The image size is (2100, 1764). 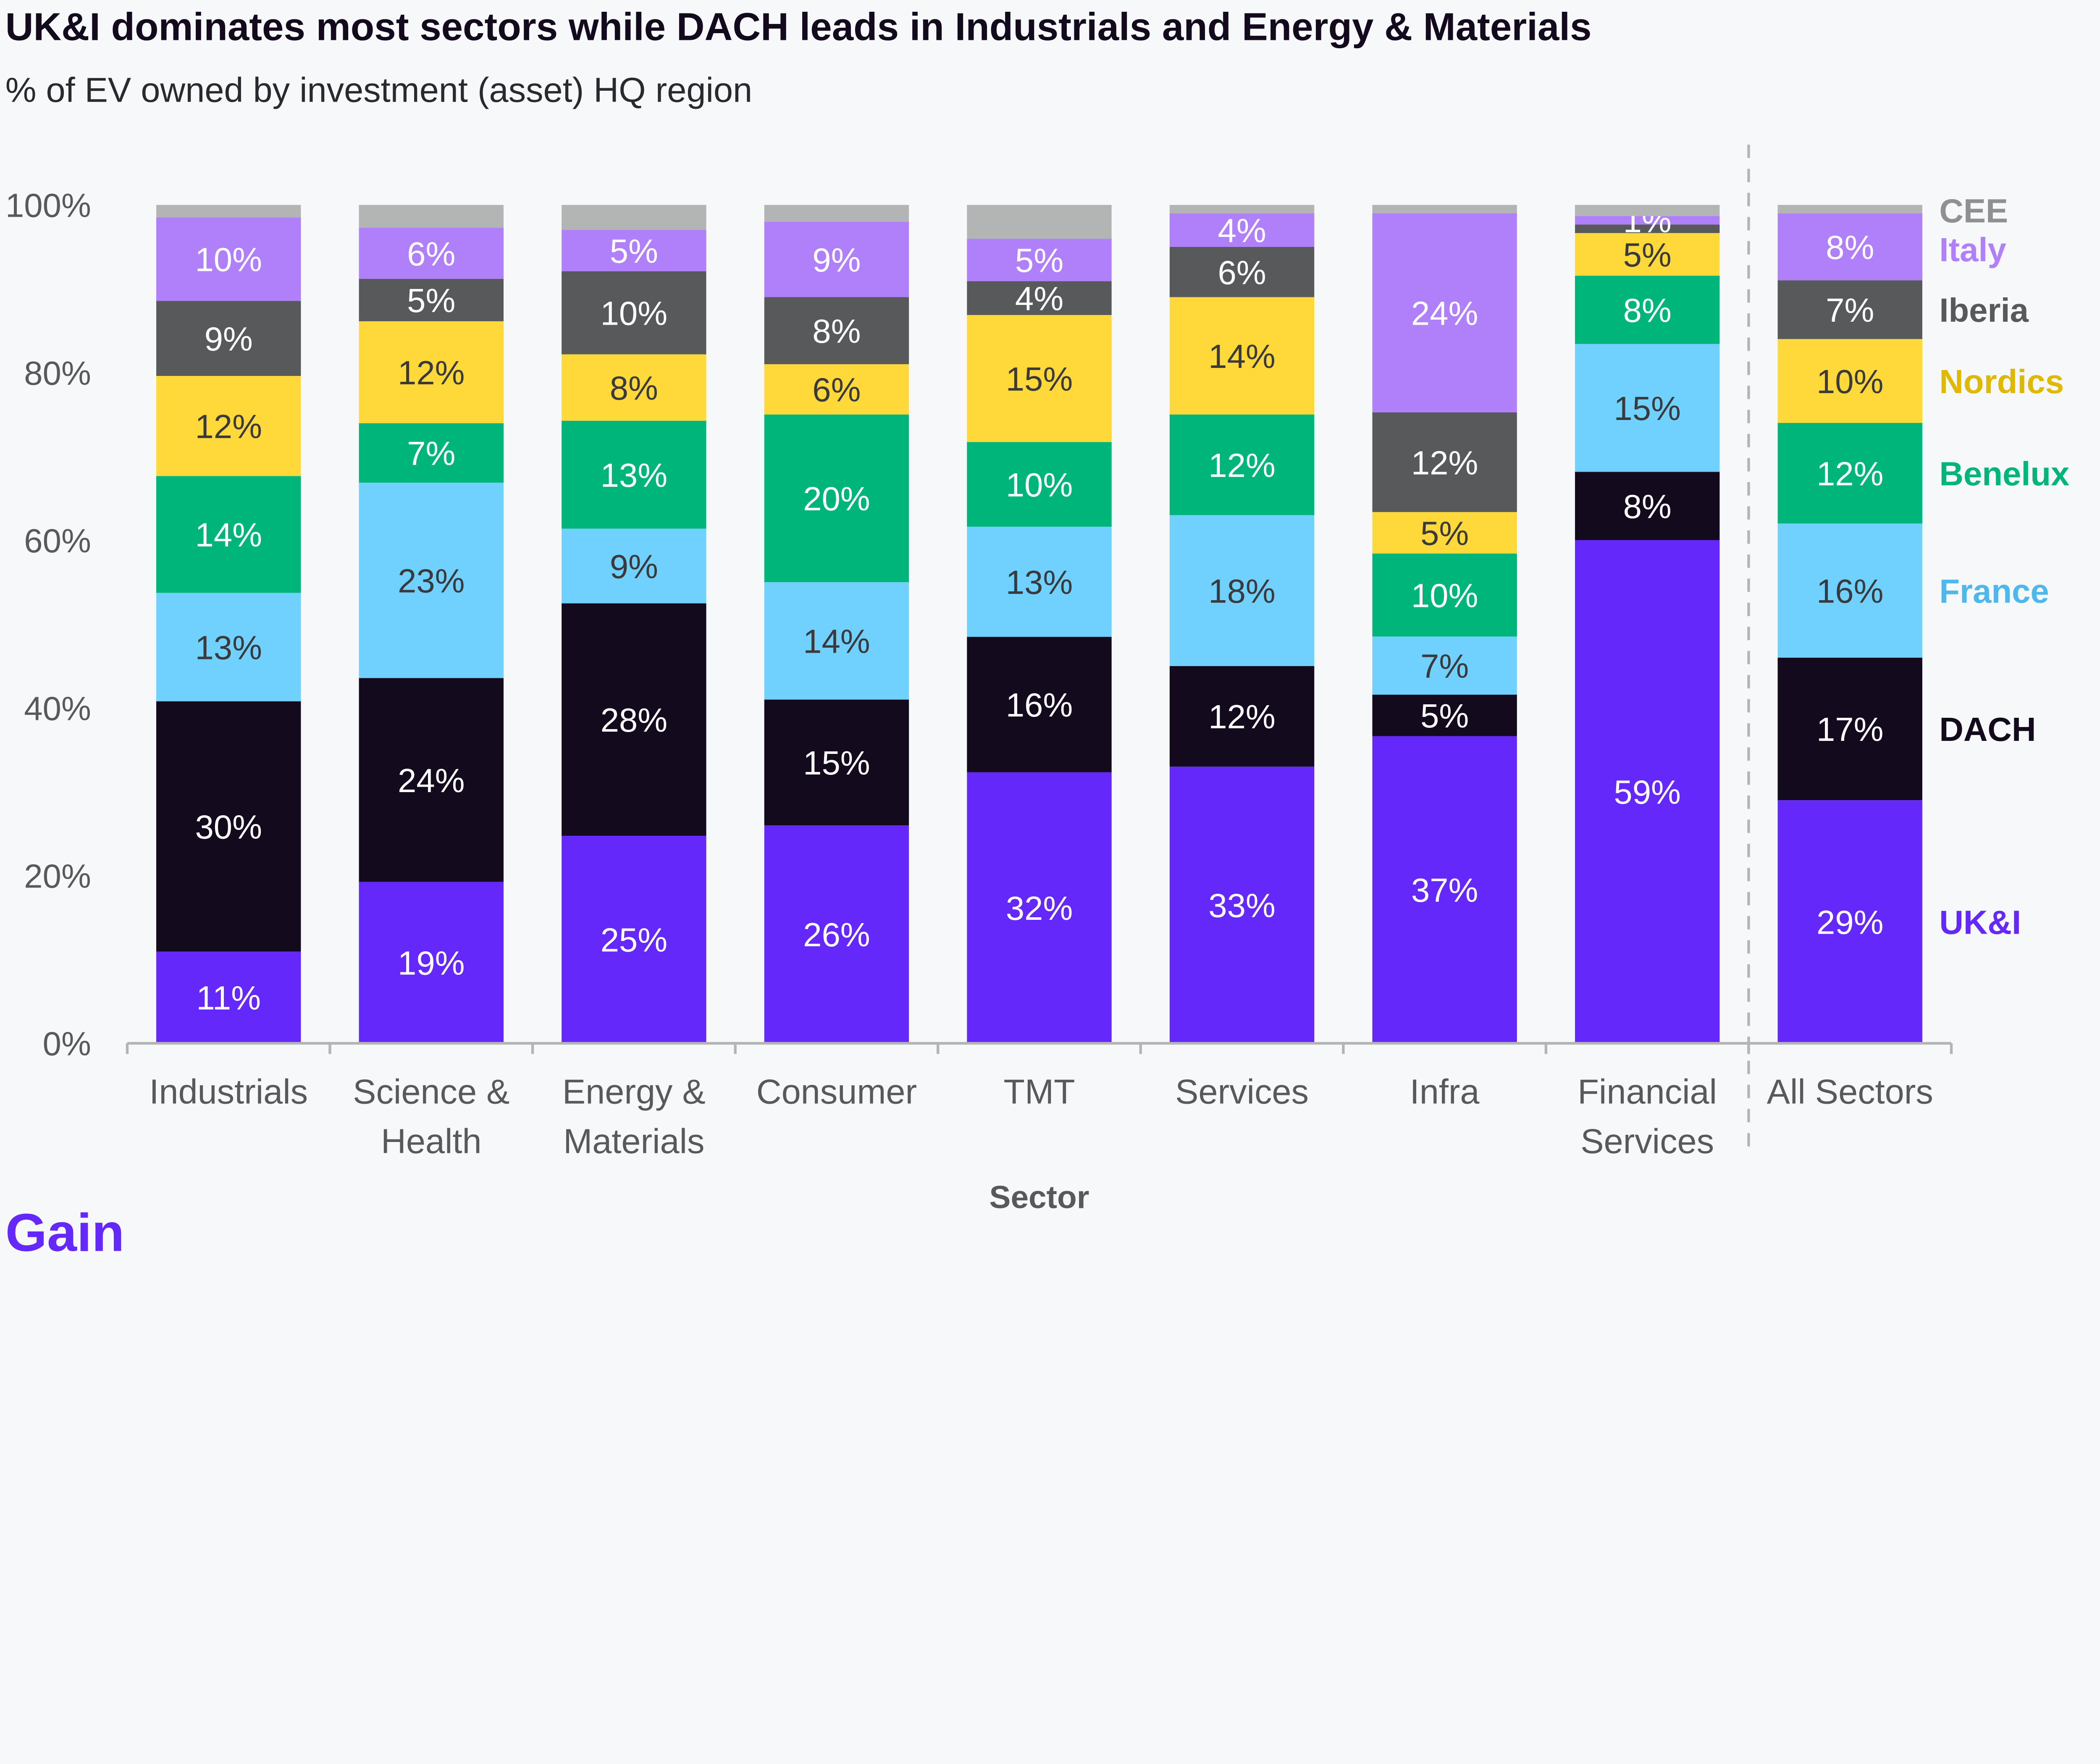 What do you see at coordinates (228, 1091) in the screenshot?
I see `x-tick-label: Industrials` at bounding box center [228, 1091].